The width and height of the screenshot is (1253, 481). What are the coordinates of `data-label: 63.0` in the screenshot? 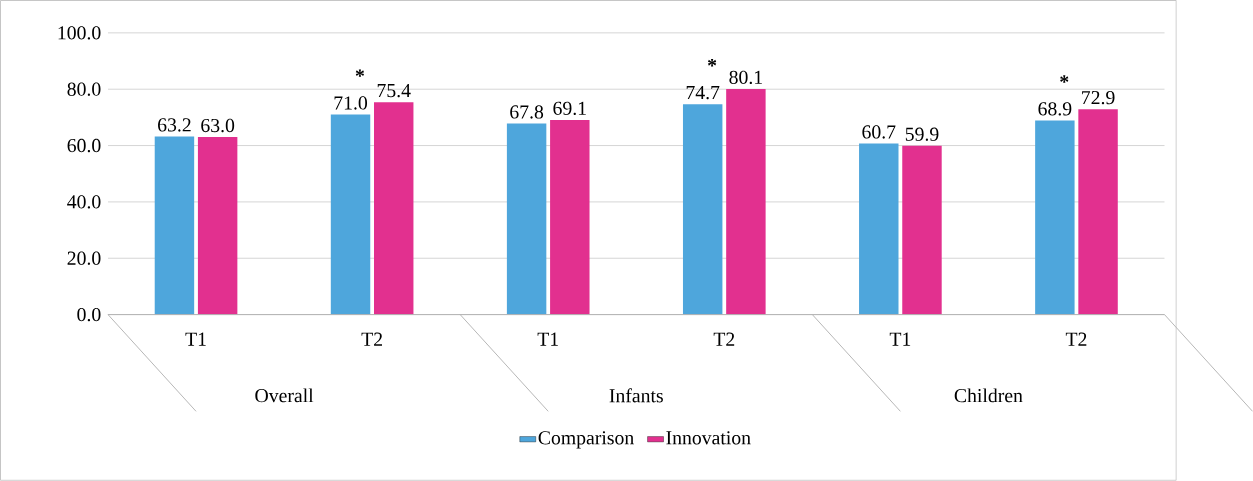 It's located at (218, 125).